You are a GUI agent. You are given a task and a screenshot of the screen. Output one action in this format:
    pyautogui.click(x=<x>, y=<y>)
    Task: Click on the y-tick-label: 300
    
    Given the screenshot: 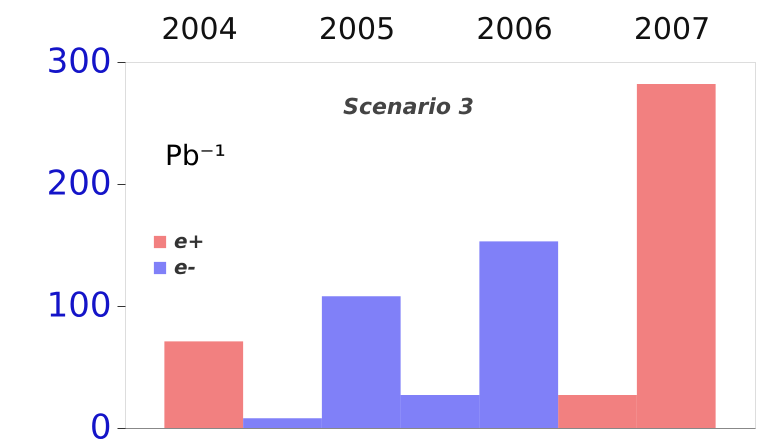 What is the action you would take?
    pyautogui.click(x=79, y=62)
    